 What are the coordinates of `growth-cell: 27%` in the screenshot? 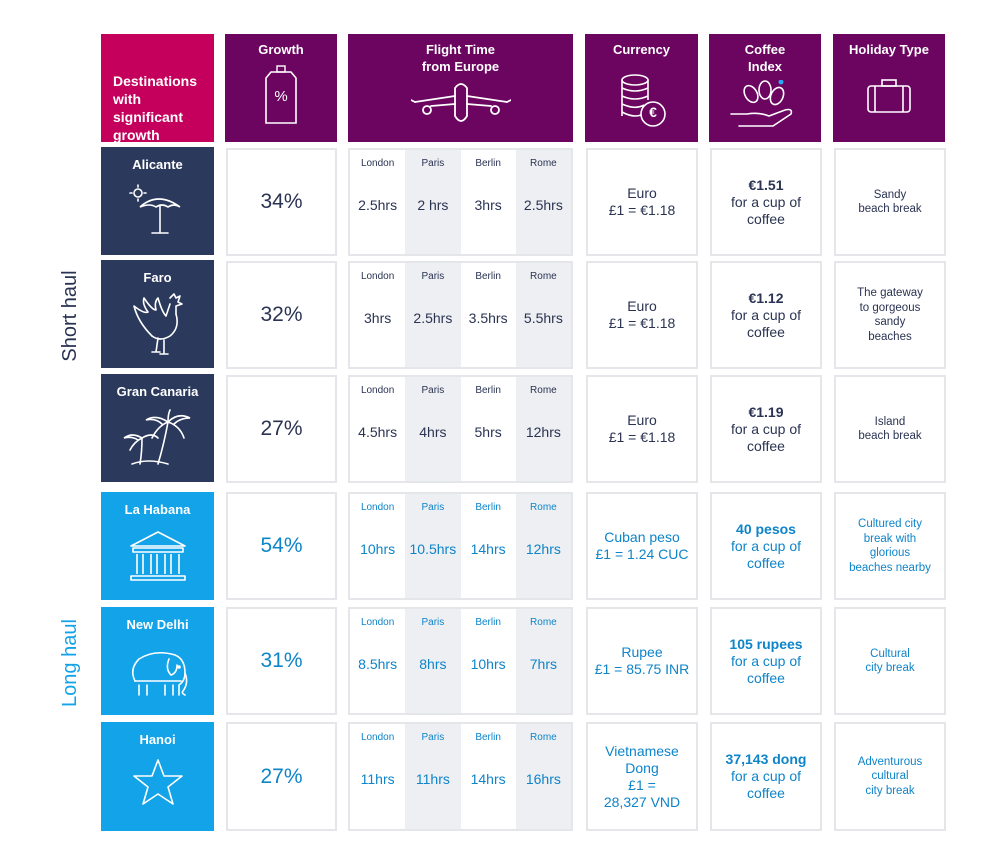 It's located at (281, 429).